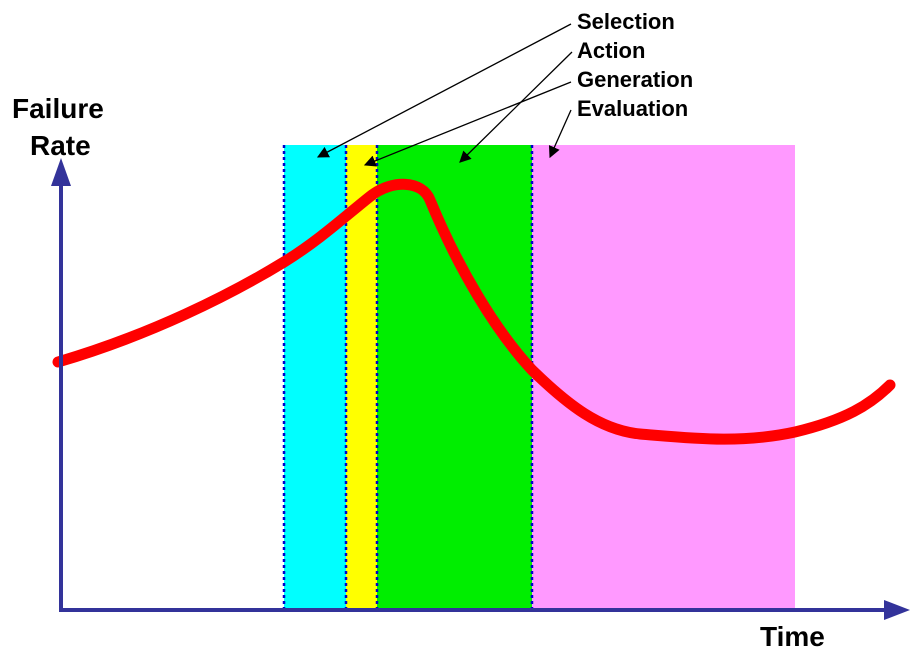 This screenshot has width=911, height=651. I want to click on callout-arrows, so click(444, 95).